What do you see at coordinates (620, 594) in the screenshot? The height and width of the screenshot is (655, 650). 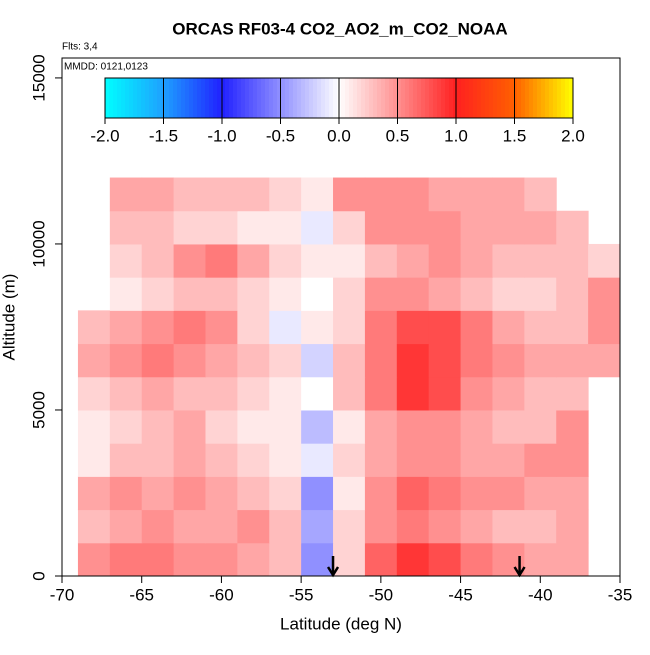 I see `x-tick-label: -35` at bounding box center [620, 594].